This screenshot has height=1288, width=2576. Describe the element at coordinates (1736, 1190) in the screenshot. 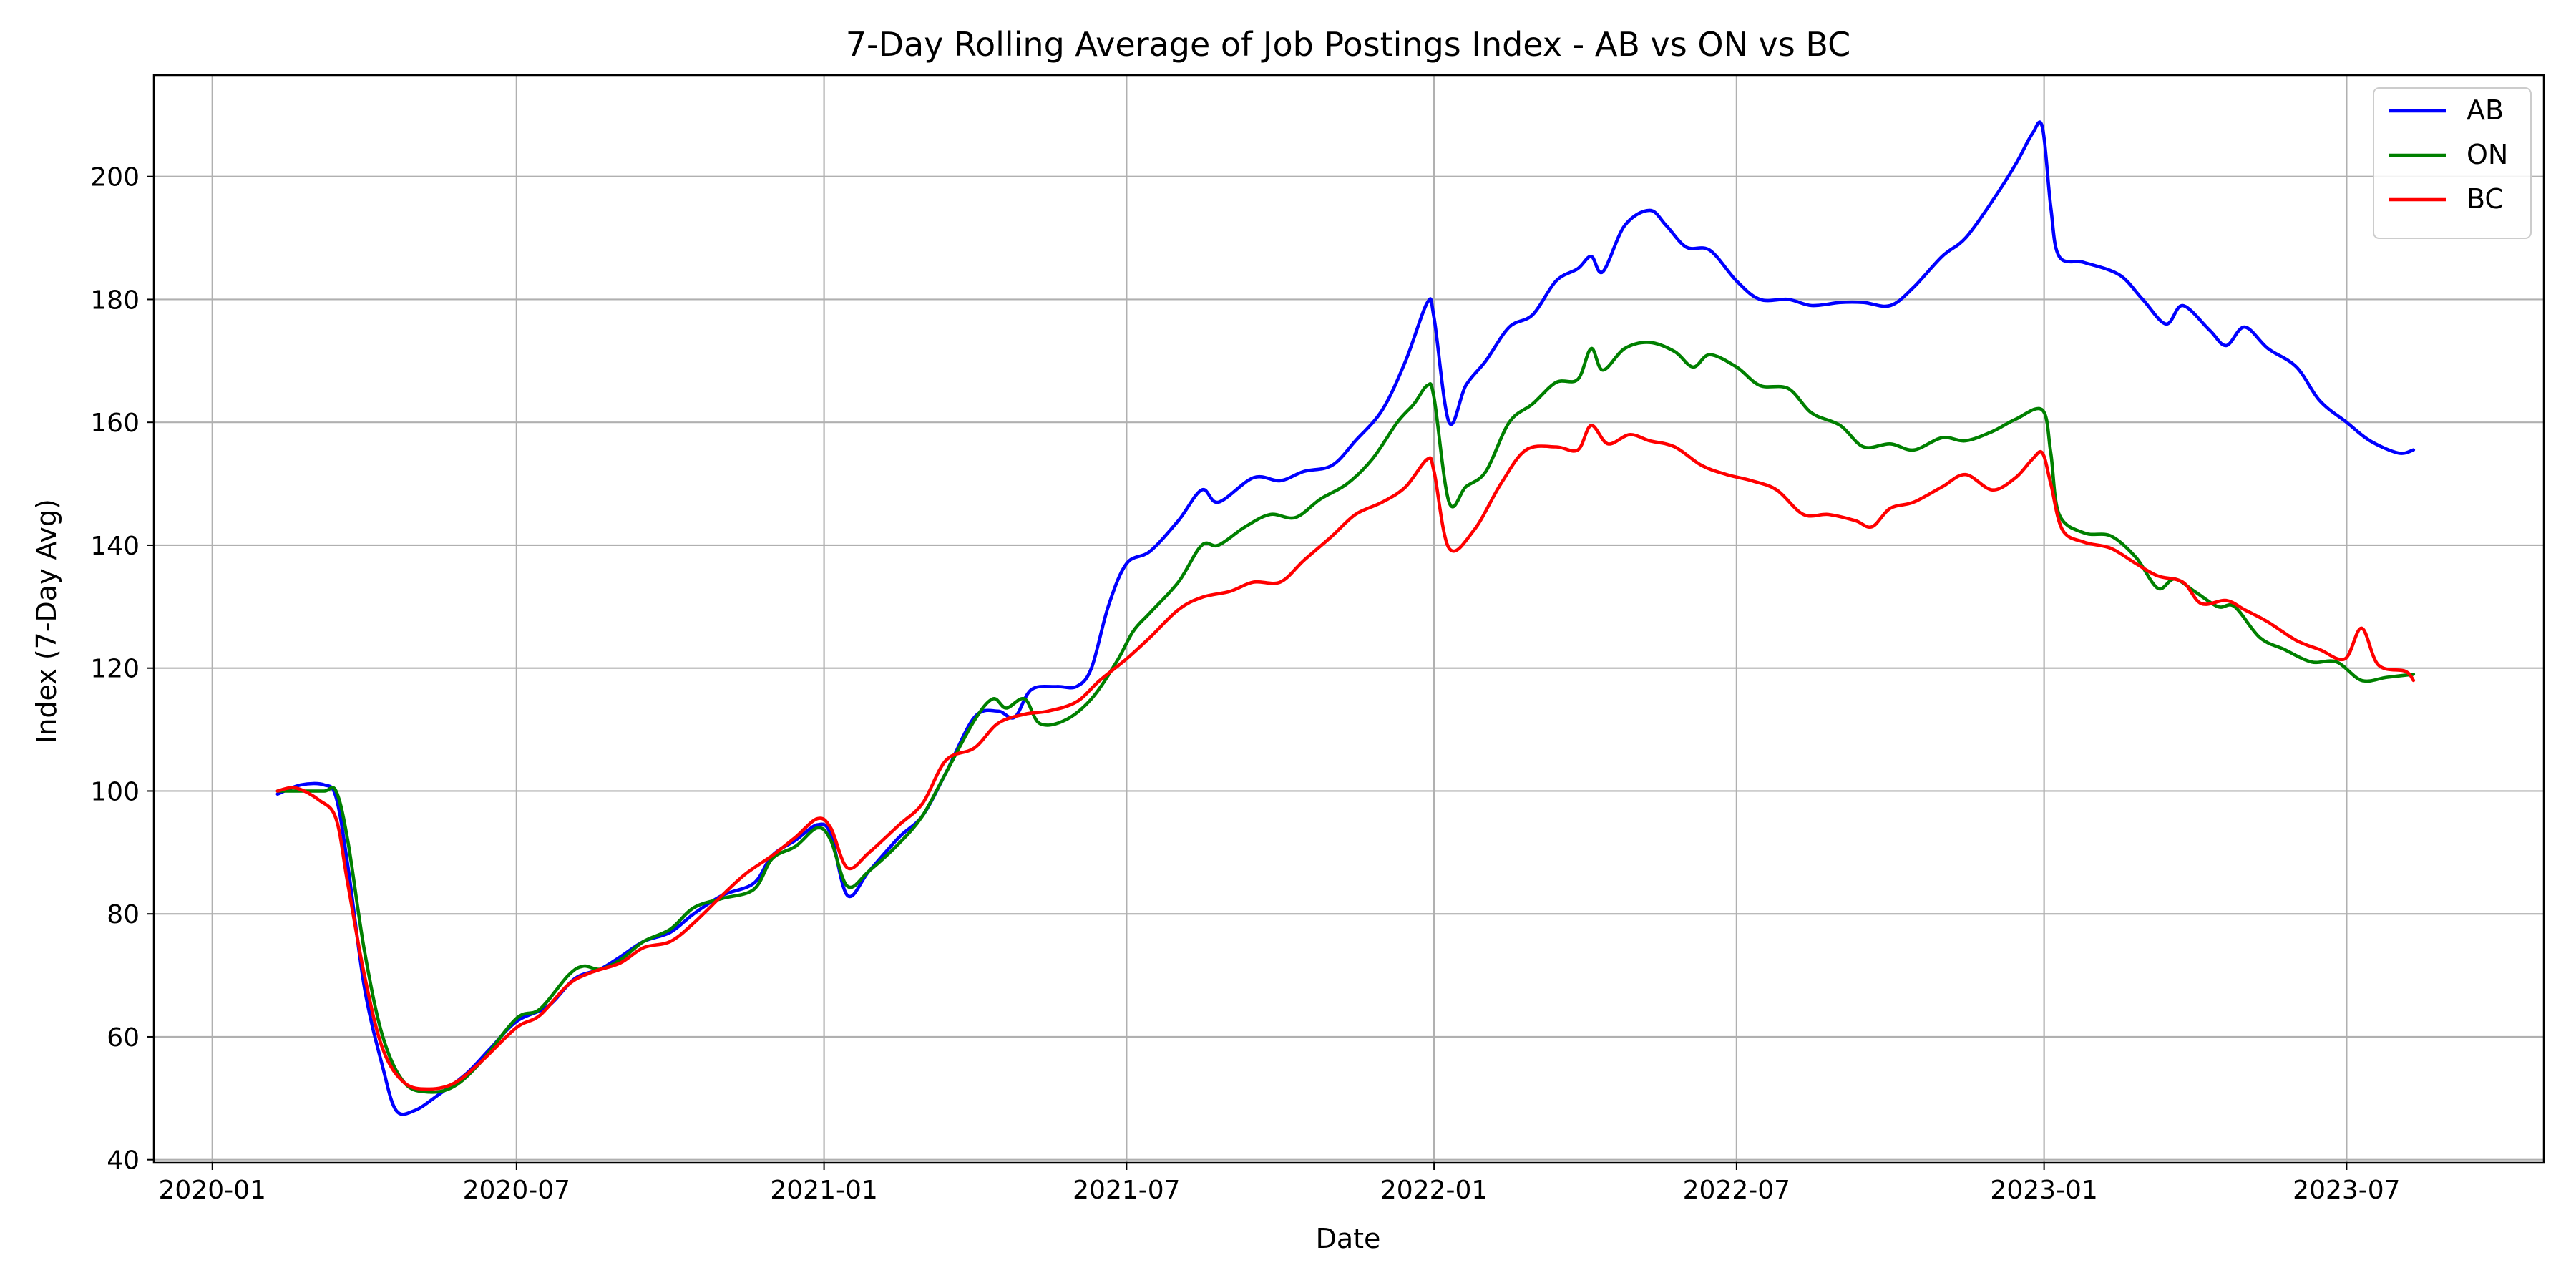

I see `x-tick-label: 2022-07` at that location.